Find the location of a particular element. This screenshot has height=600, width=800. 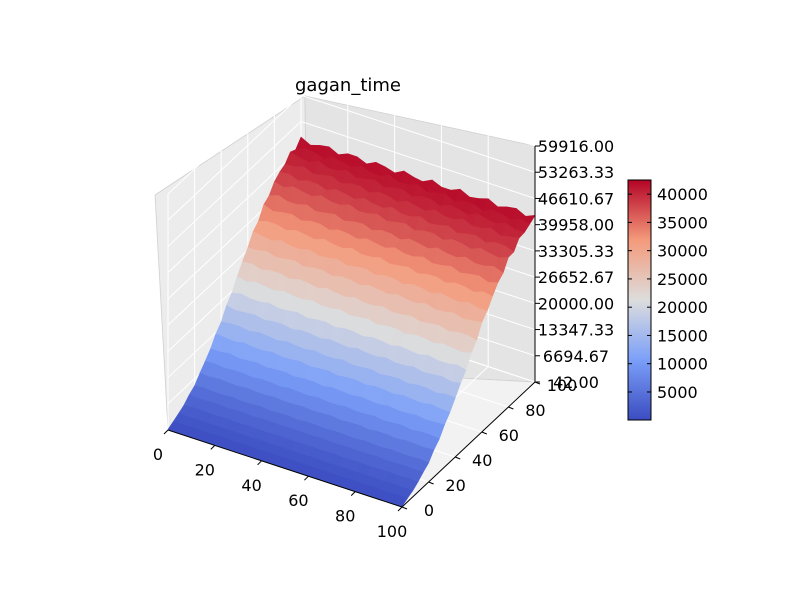

x-tick-label: 20 is located at coordinates (205, 469).